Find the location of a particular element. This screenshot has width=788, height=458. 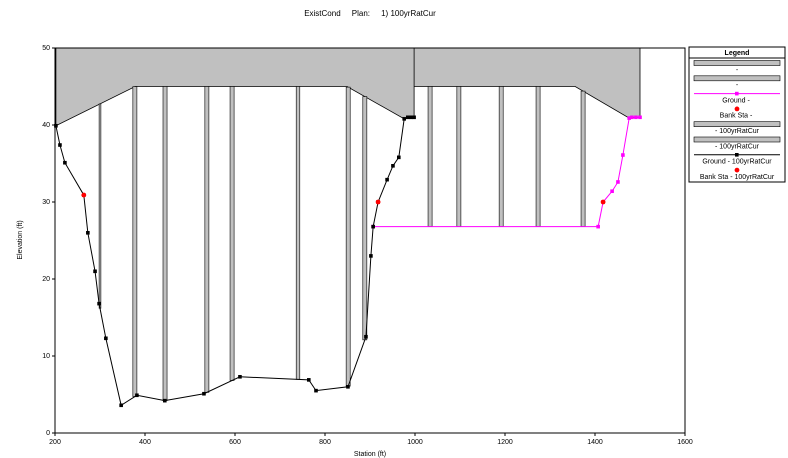

x-tick-label: 600 is located at coordinates (235, 442).